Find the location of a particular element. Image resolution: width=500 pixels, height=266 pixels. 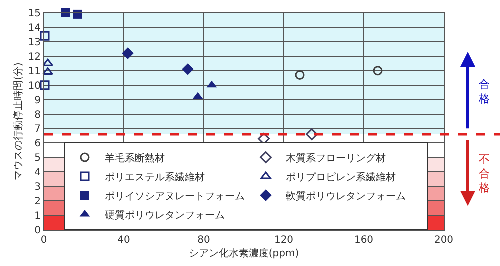

legend-label: 羊毛系断熱材 is located at coordinates (135, 158).